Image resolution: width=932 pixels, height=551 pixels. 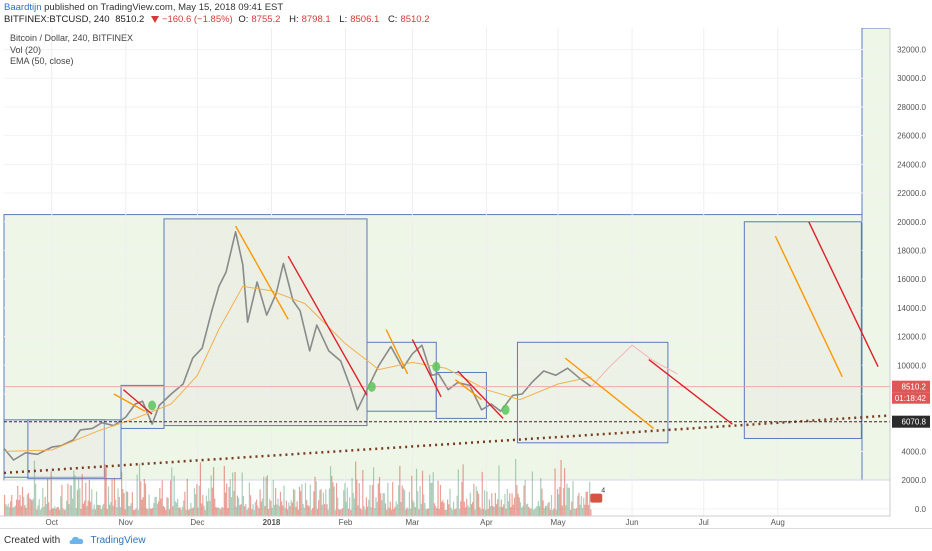 I want to click on low-value: 8506.1, so click(x=365, y=19).